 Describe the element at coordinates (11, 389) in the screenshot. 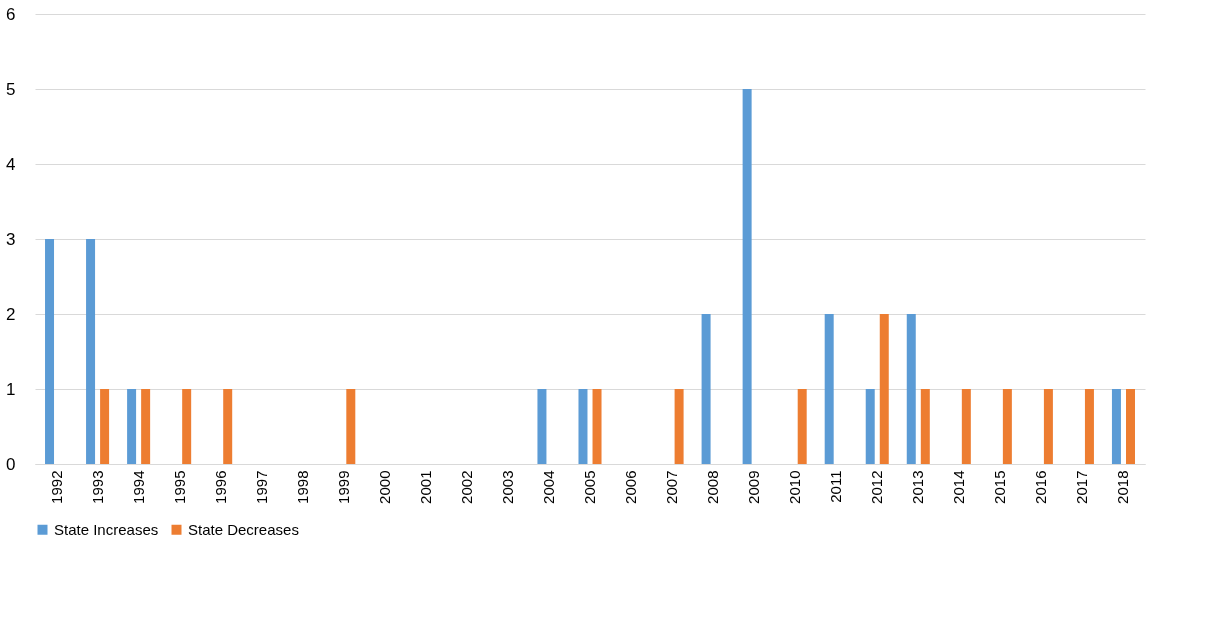

I see `y-tick-label: 1` at that location.